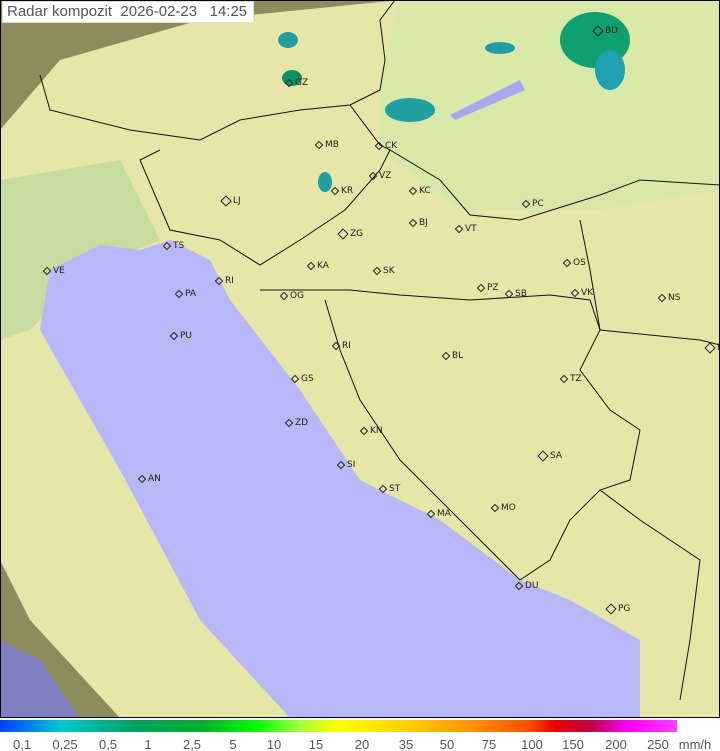 This screenshot has height=751, width=720. I want to click on city-marker: PA, so click(185, 294).